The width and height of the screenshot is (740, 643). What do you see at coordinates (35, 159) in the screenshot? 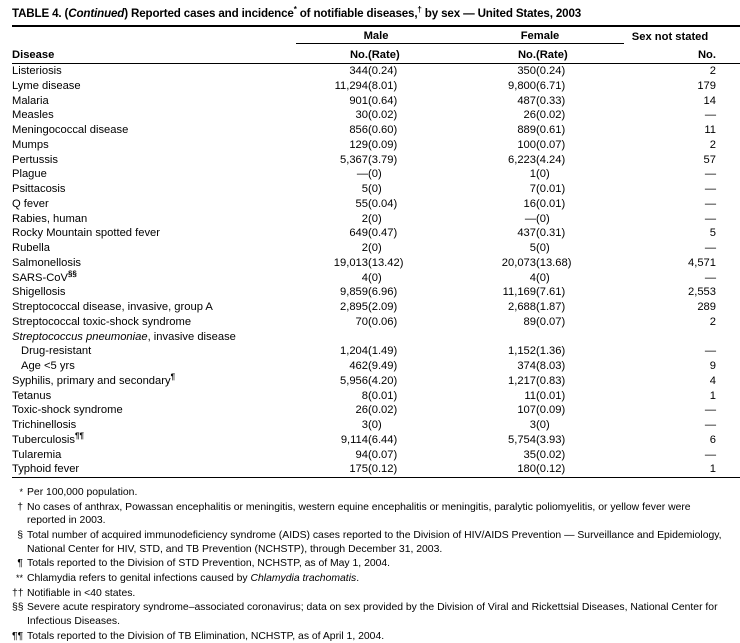
I see `disease-label: Pertussis` at bounding box center [35, 159].